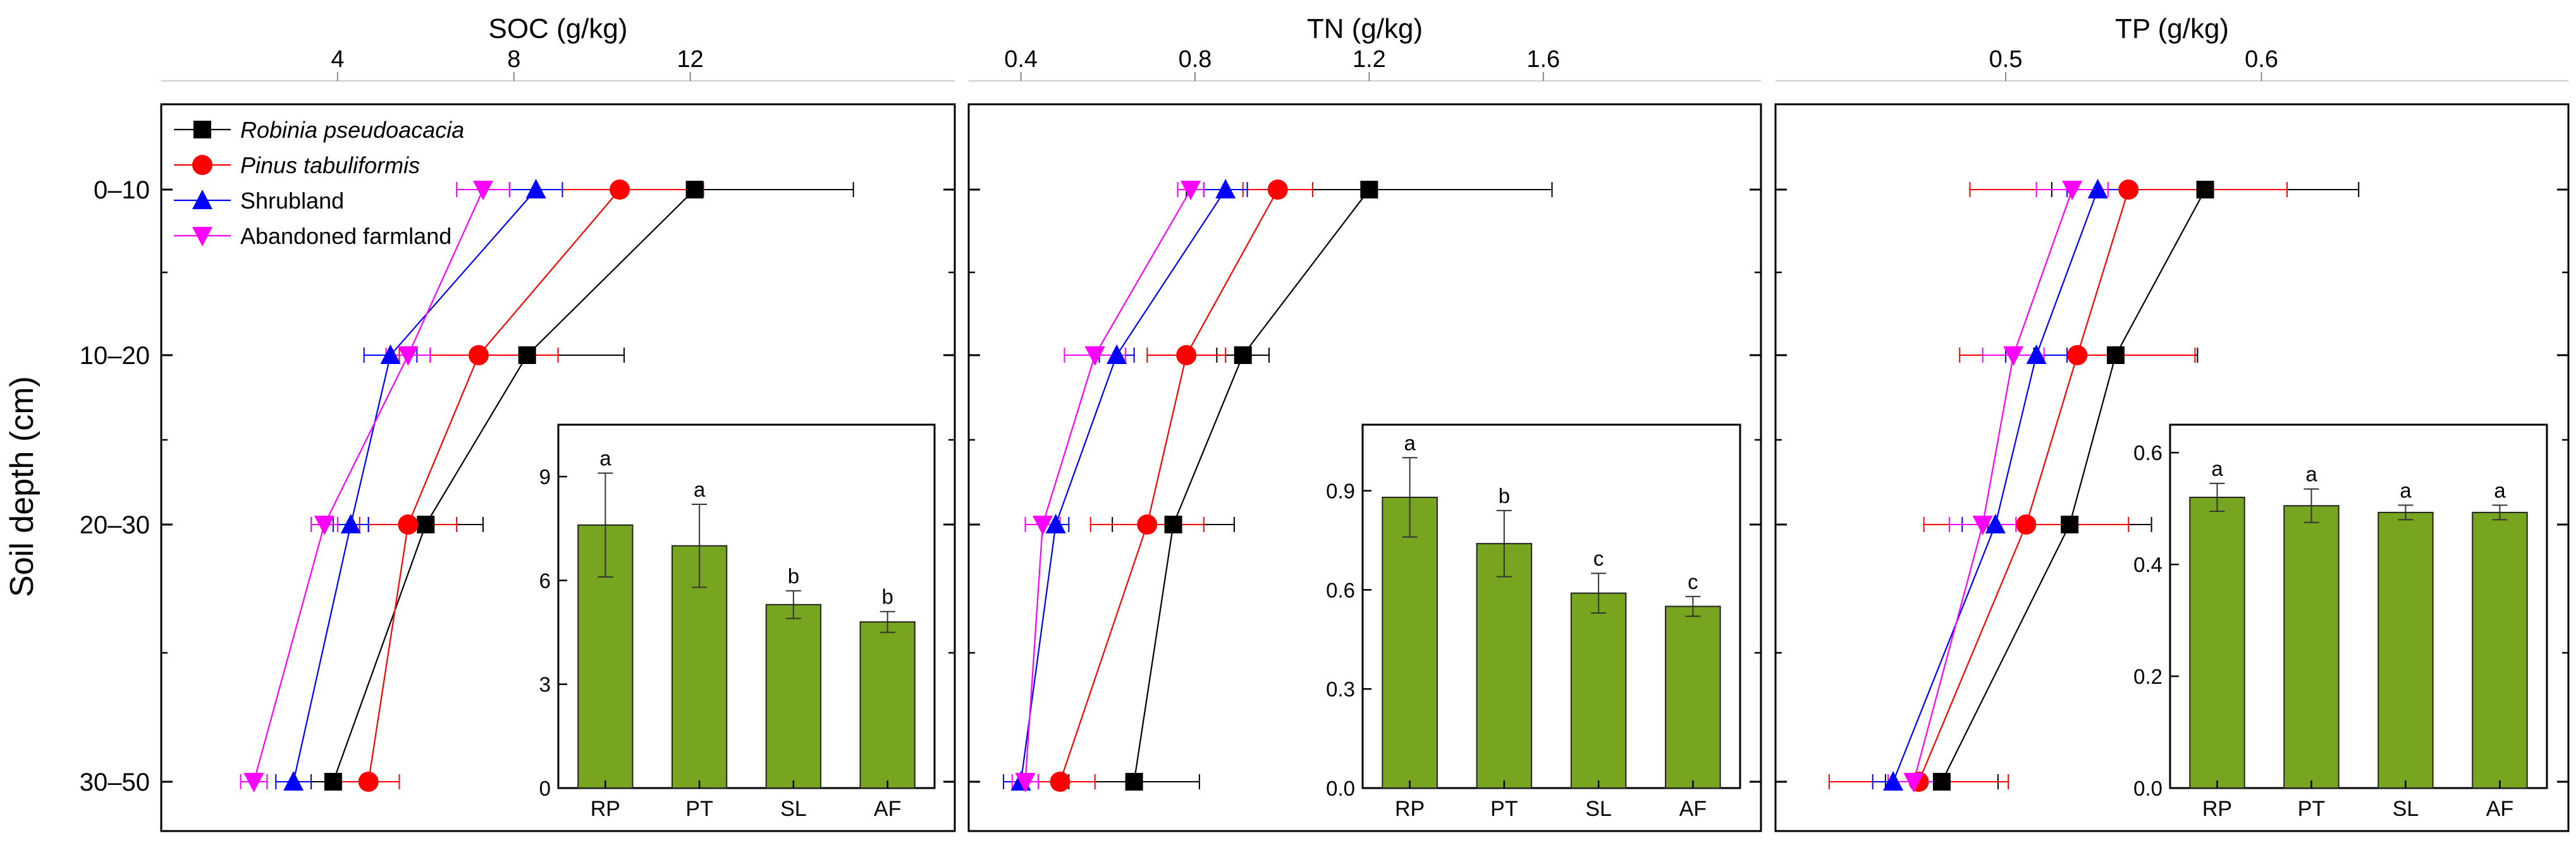  I want to click on inset-y-tick-label: 0.3, so click(1340, 689).